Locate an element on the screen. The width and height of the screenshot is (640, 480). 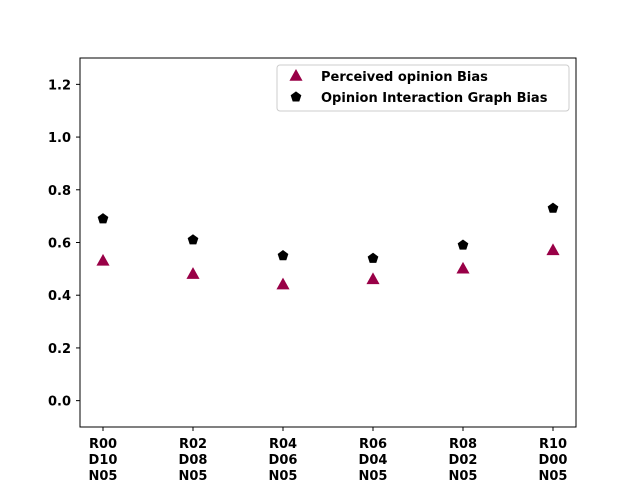
y-tick-label: 0.2 is located at coordinates (59, 349).